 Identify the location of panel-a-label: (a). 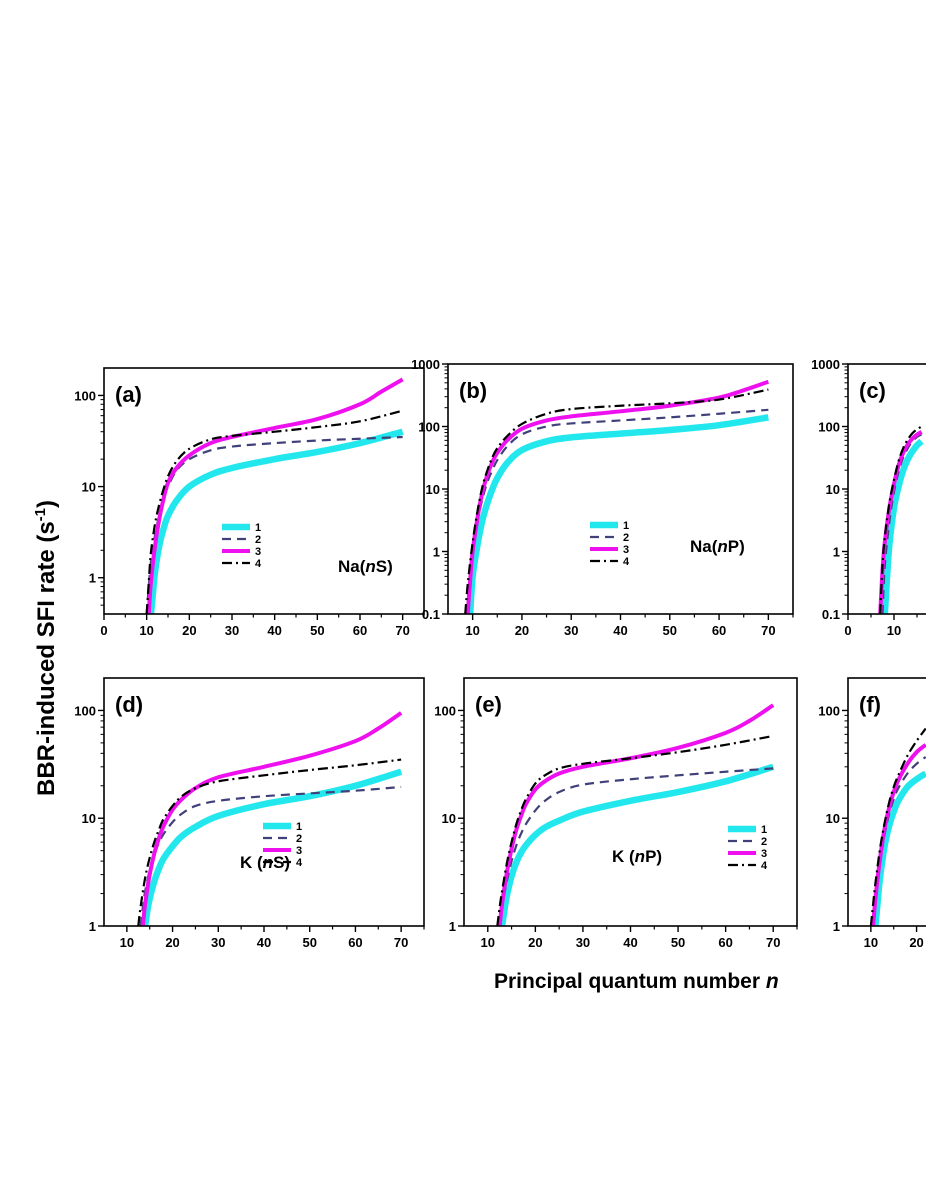
(128, 394).